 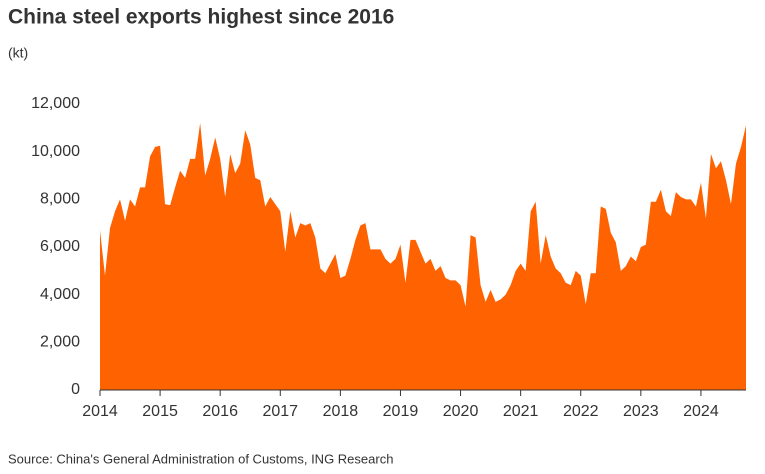 I want to click on x-tick-label: 2019, so click(x=401, y=411).